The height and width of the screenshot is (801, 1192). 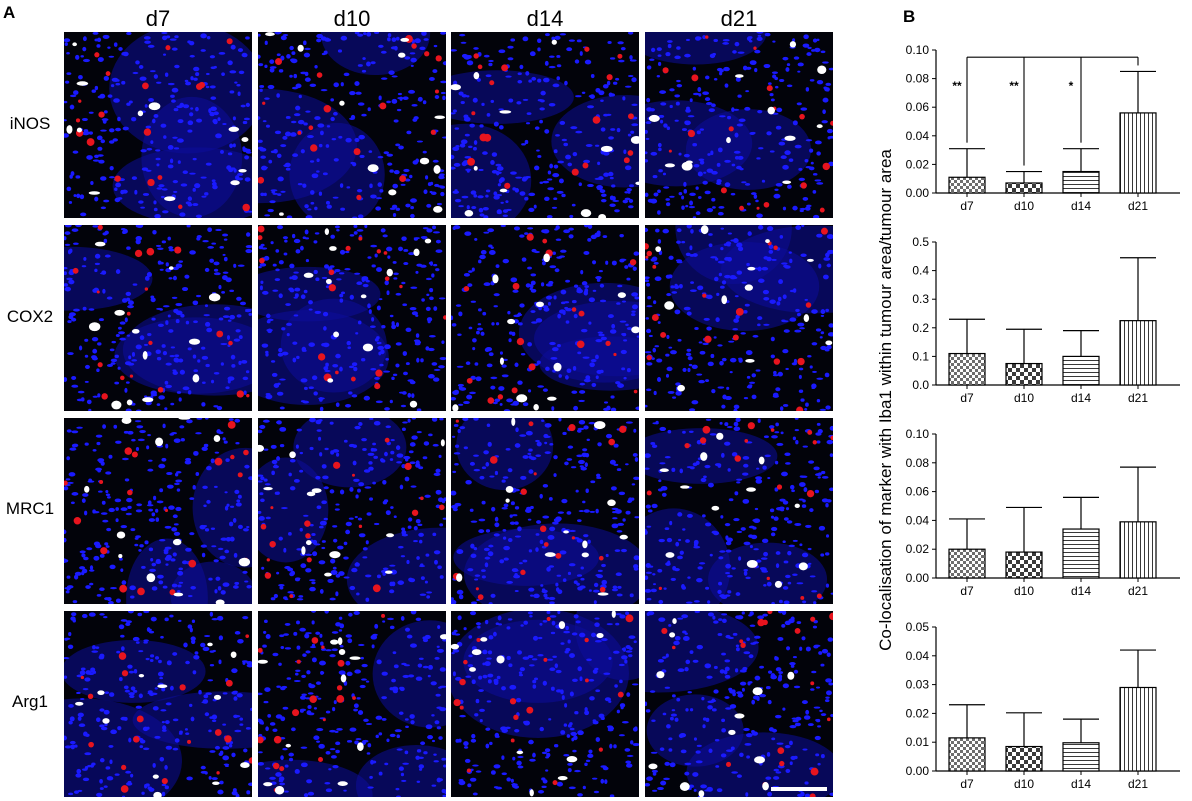 What do you see at coordinates (909, 16) in the screenshot?
I see `panel-b-label: B` at bounding box center [909, 16].